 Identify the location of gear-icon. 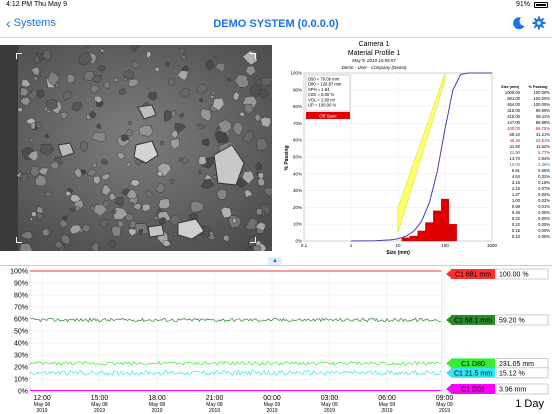
(539, 23).